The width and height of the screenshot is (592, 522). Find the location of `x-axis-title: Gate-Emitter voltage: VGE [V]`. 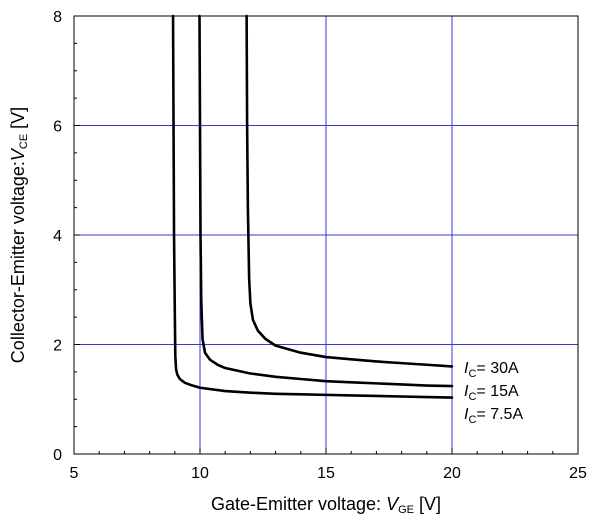

x-axis-title: Gate-Emitter voltage: VGE [V] is located at coordinates (326, 505).